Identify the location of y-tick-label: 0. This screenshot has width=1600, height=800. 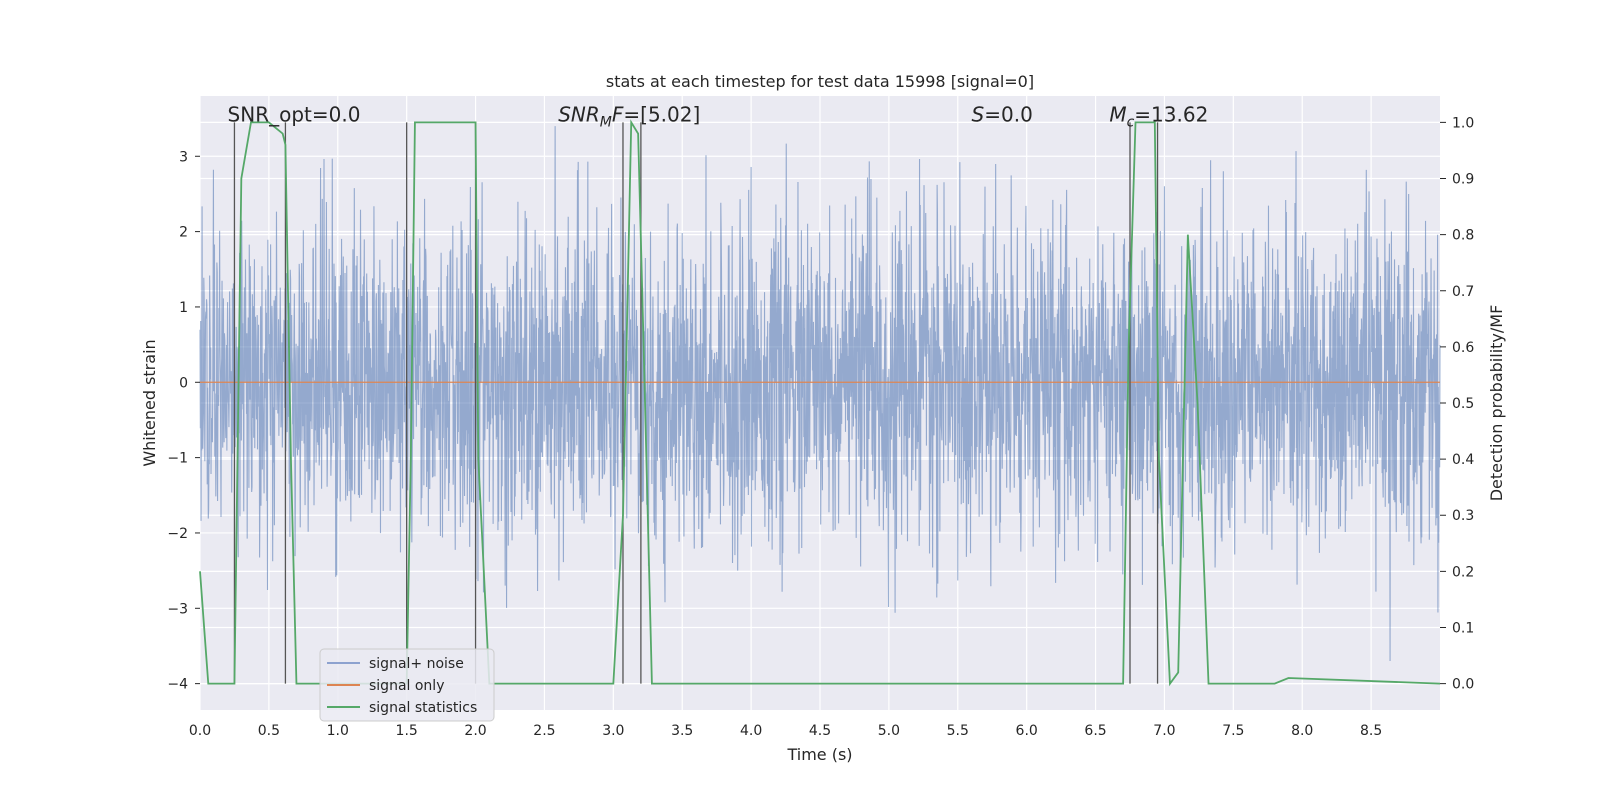
(183, 383).